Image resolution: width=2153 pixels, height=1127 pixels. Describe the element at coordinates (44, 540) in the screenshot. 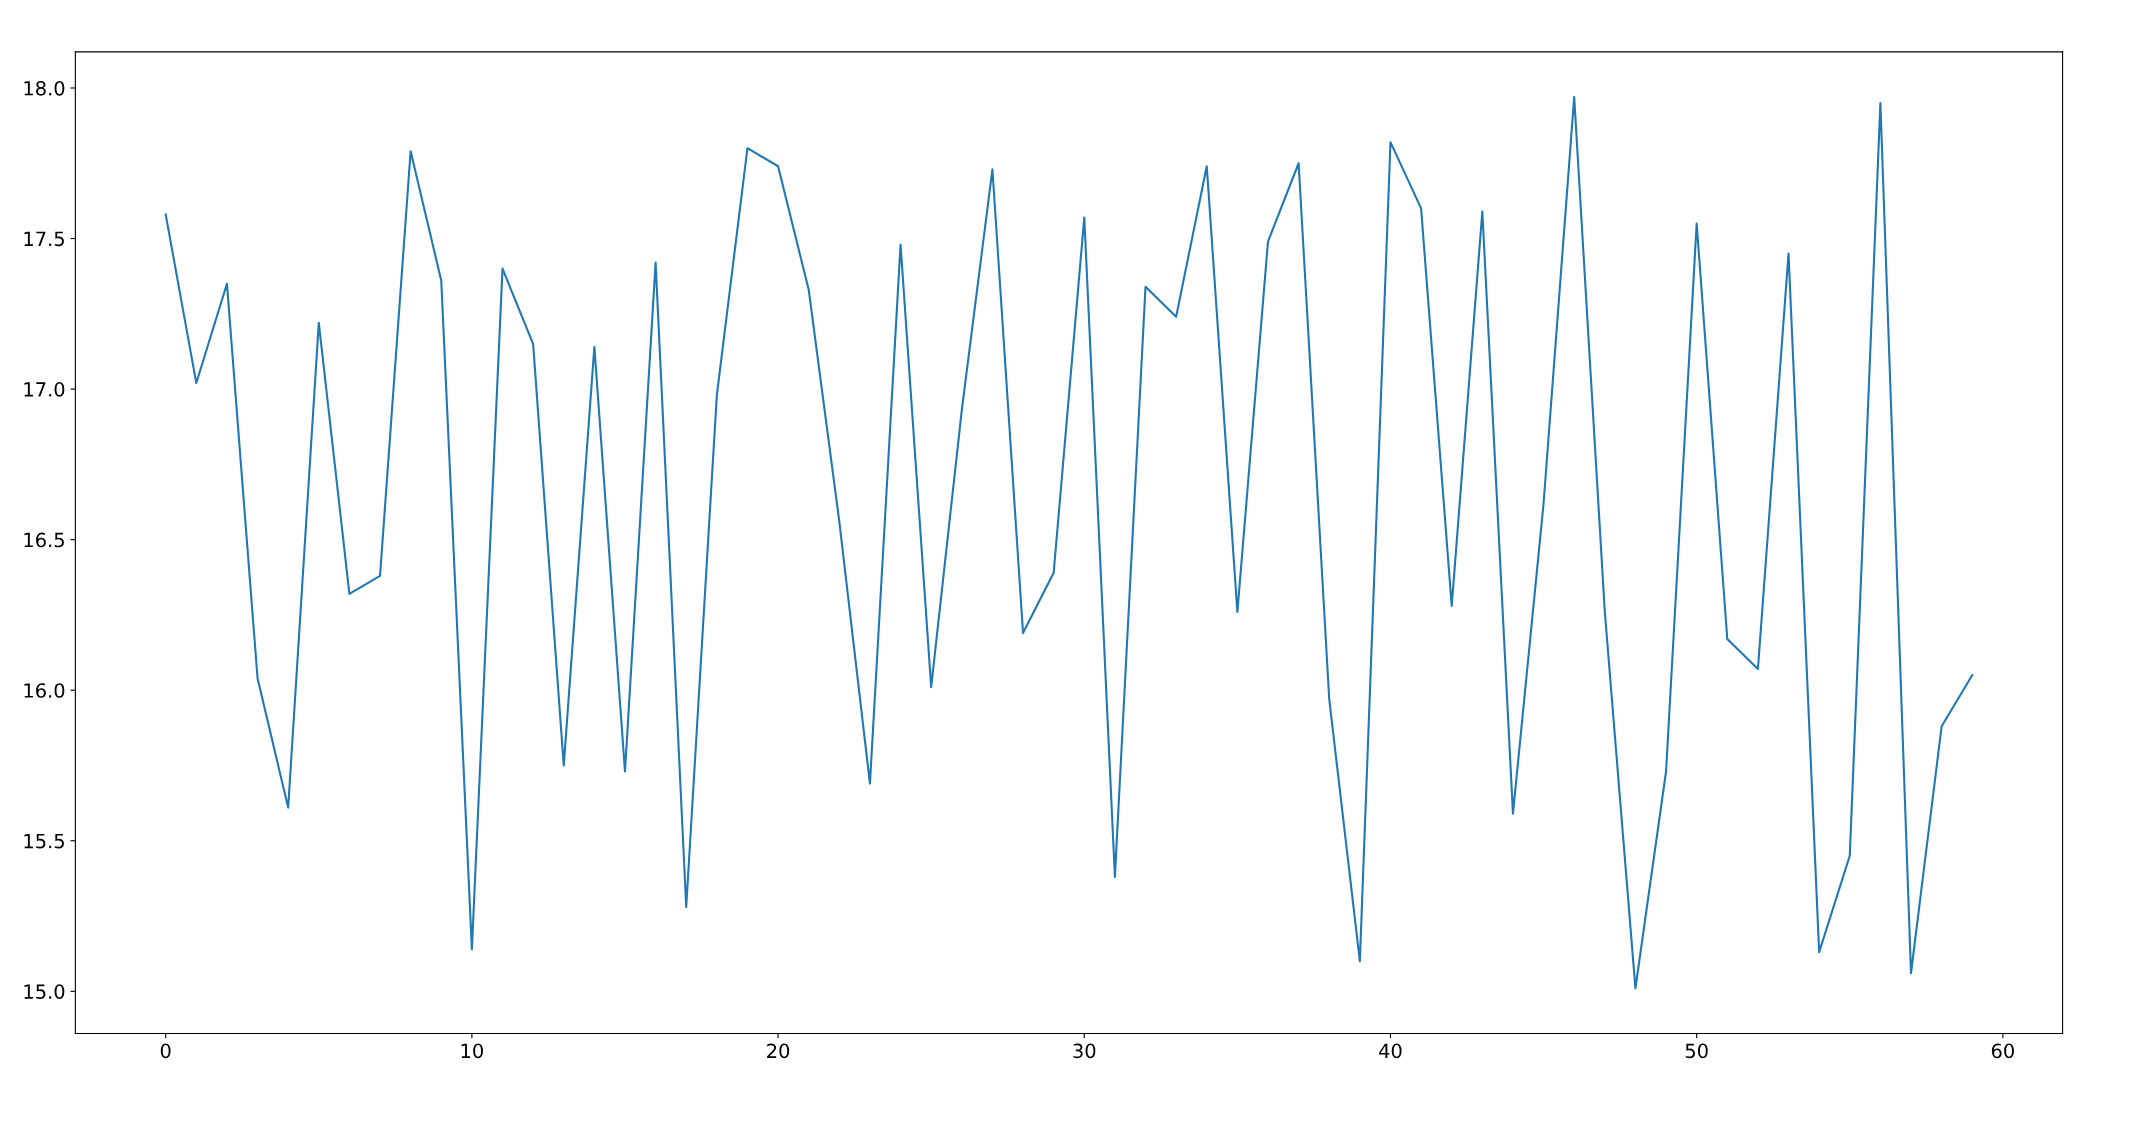

I see `y-tick-label: 16.5` at that location.